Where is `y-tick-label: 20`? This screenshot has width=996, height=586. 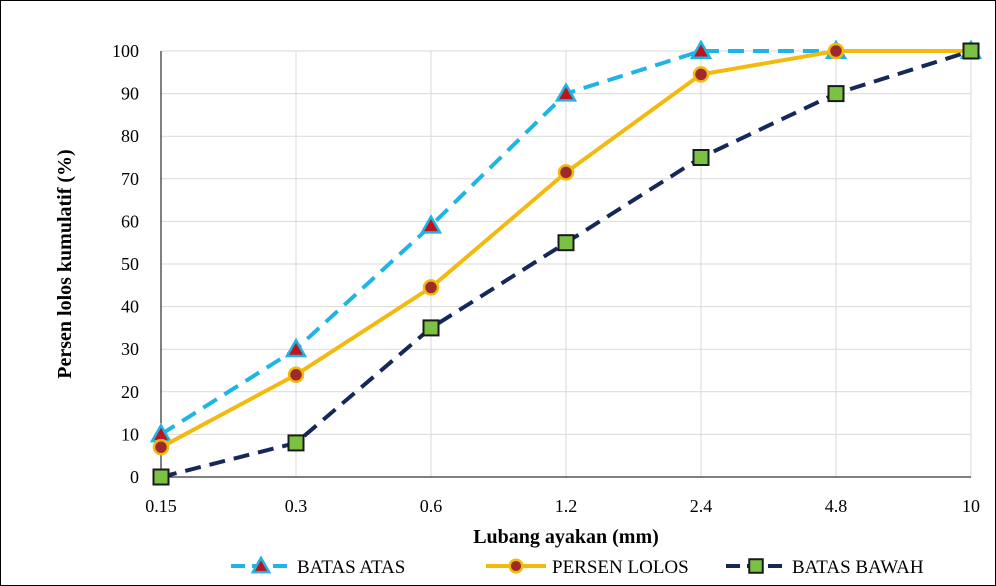 y-tick-label: 20 is located at coordinates (130, 392).